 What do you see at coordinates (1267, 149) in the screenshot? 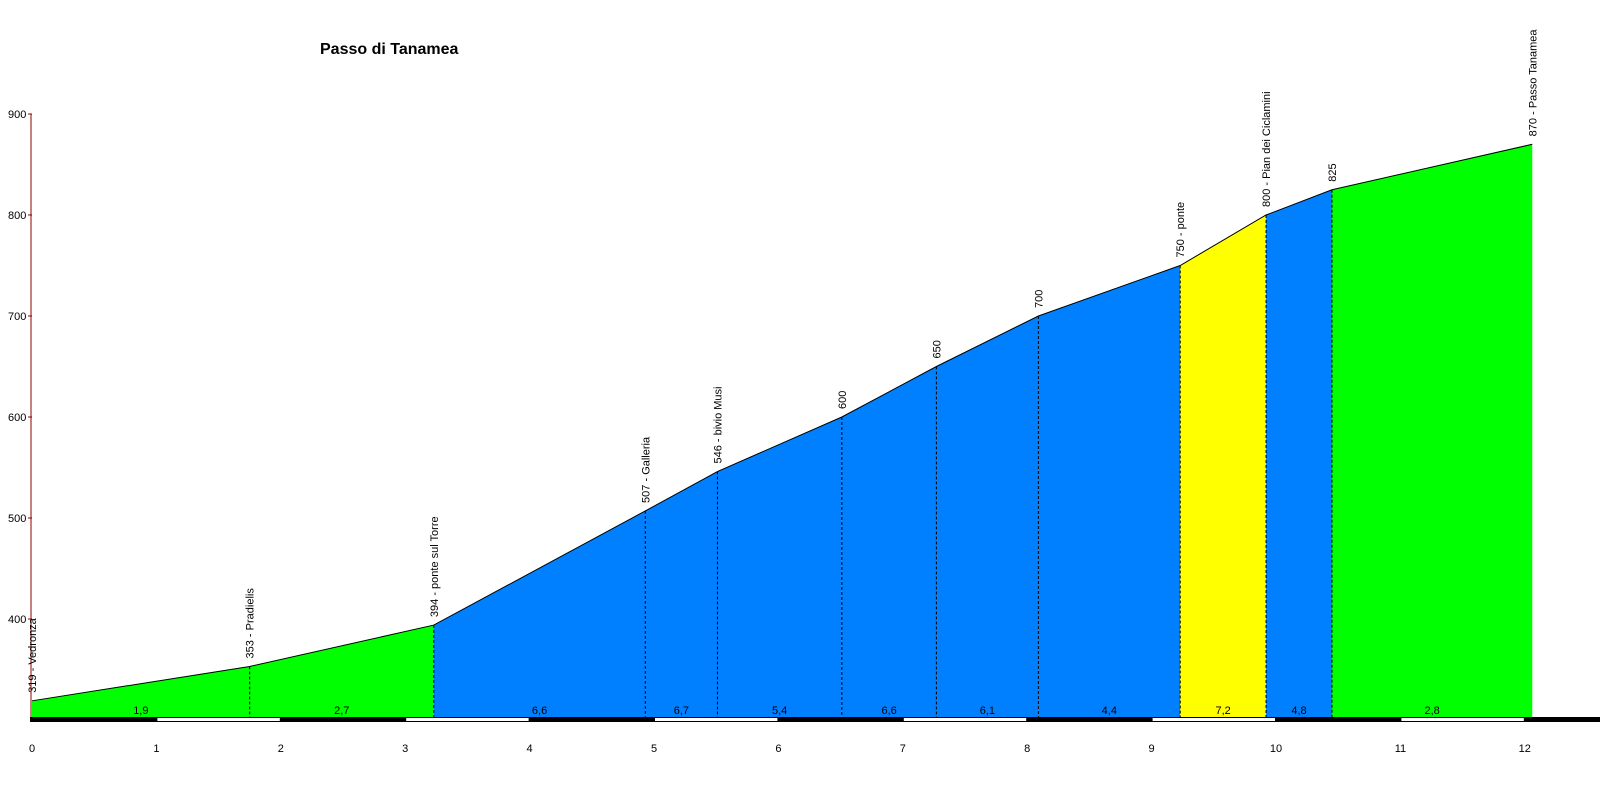
I see `waypoint-label: 800 - Pian dei Ciclamini` at bounding box center [1267, 149].